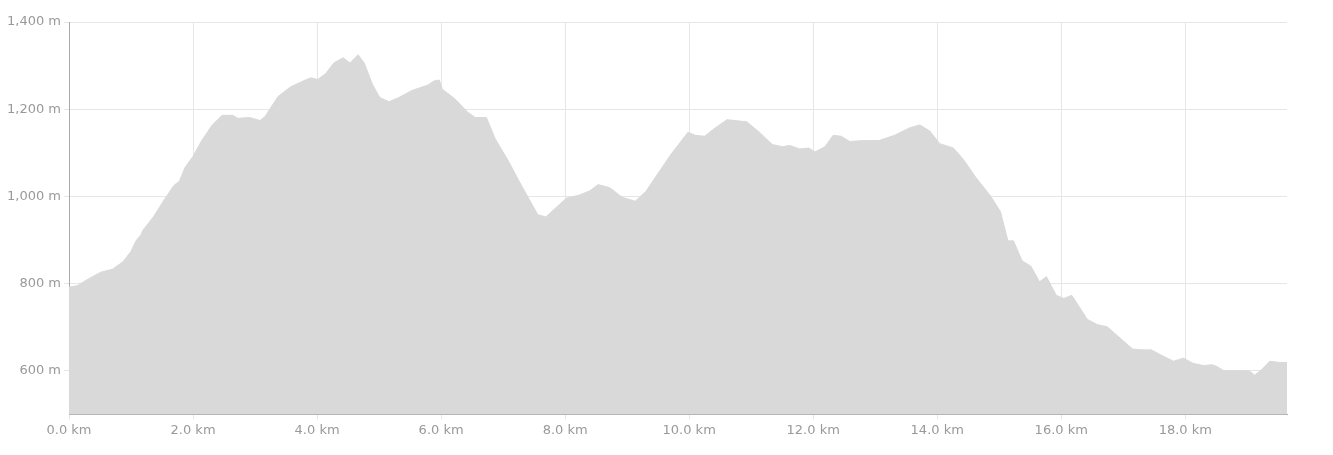 The height and width of the screenshot is (455, 1333). What do you see at coordinates (34, 108) in the screenshot?
I see `y-tick-label: 1,200 m` at bounding box center [34, 108].